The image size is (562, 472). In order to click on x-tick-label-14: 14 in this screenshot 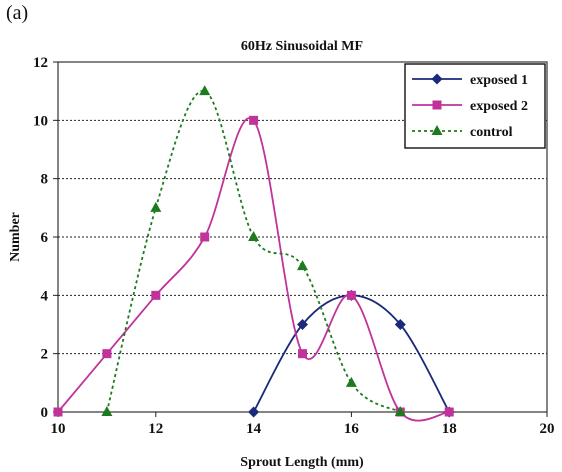, I will do `click(254, 429)`.